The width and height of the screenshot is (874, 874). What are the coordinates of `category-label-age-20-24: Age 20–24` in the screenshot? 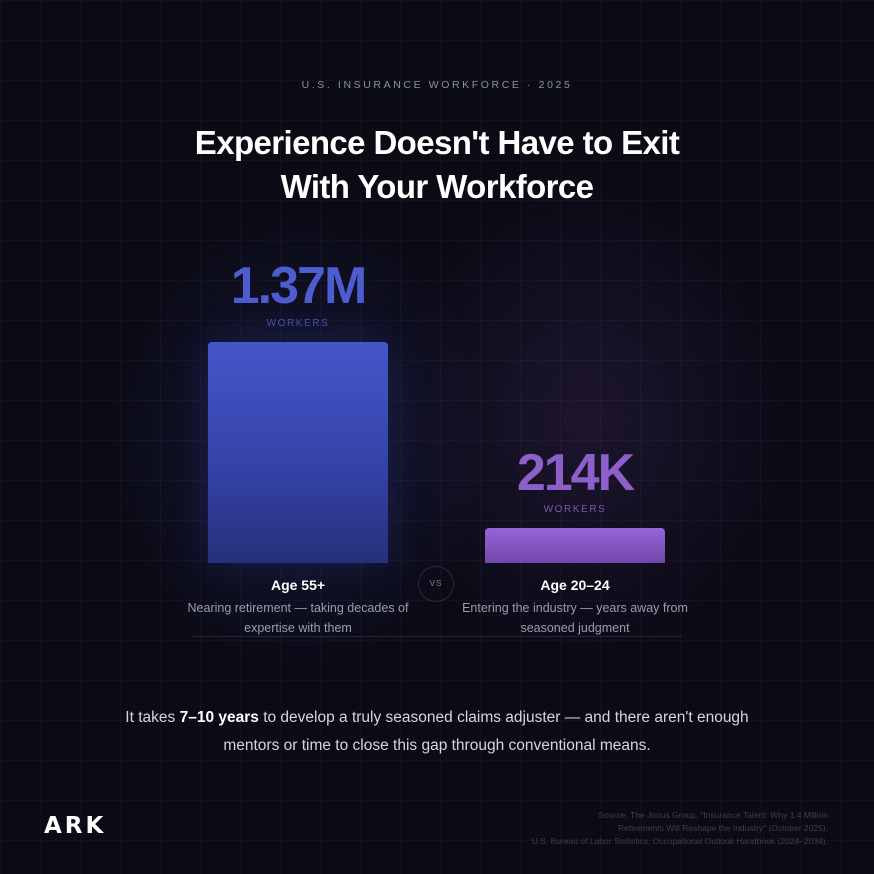 It's located at (575, 585).